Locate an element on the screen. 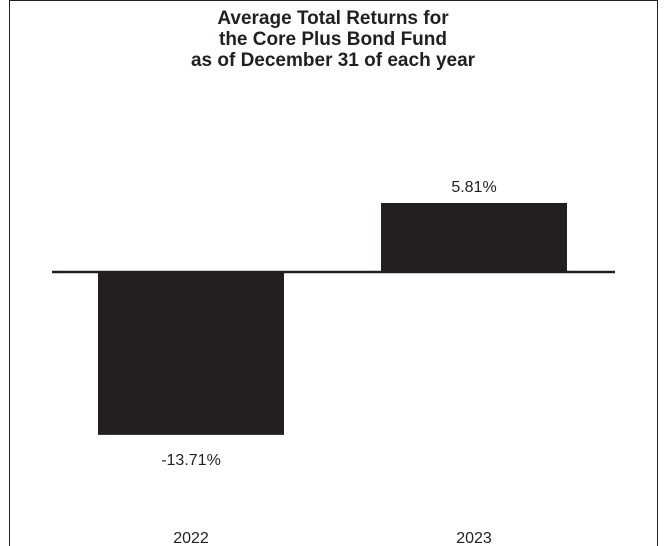 This screenshot has height=546, width=666. data-label-2022: -13.71% is located at coordinates (191, 460).